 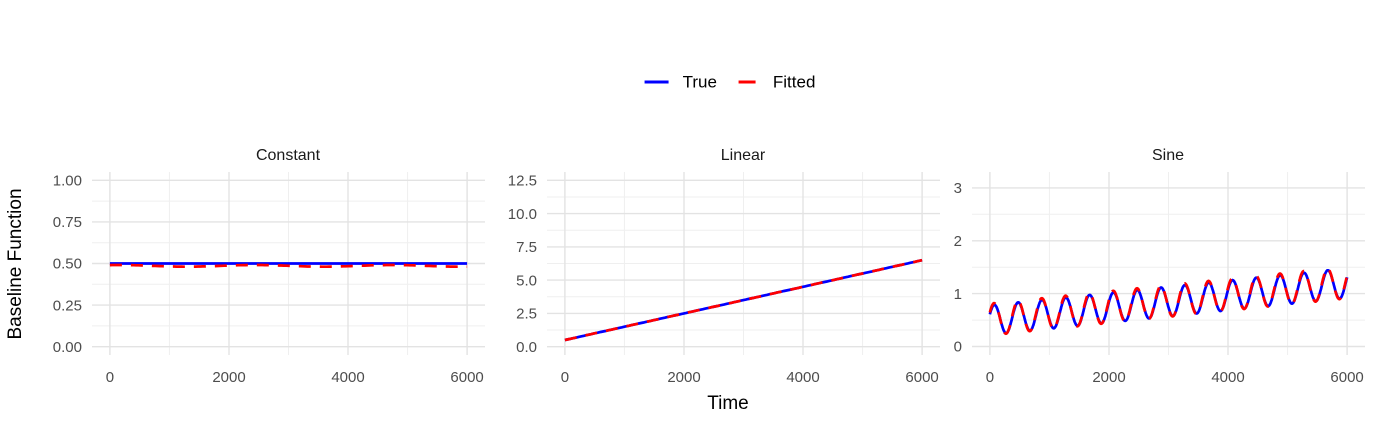 I want to click on panel-title-sine: Sine, so click(x=1168, y=155).